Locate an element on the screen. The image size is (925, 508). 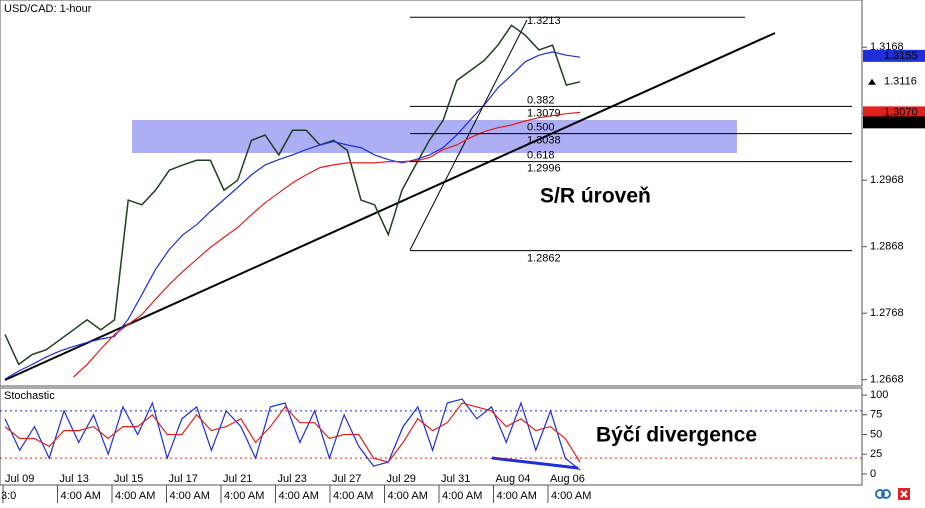
x-date-label: Jul 27 is located at coordinates (346, 479).